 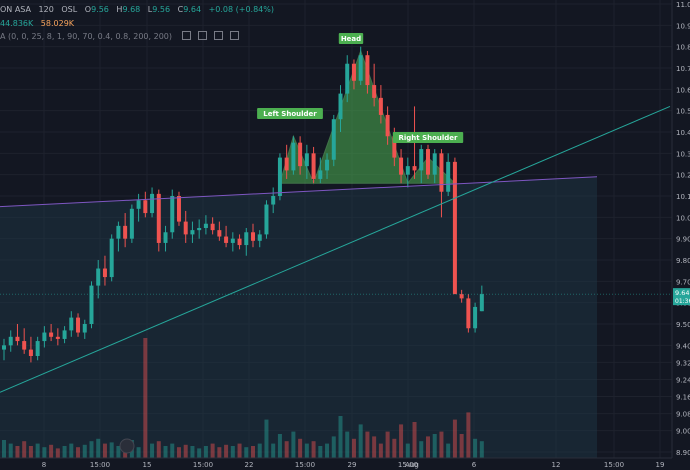 What do you see at coordinates (202, 35) in the screenshot?
I see `settings-icon` at bounding box center [202, 35].